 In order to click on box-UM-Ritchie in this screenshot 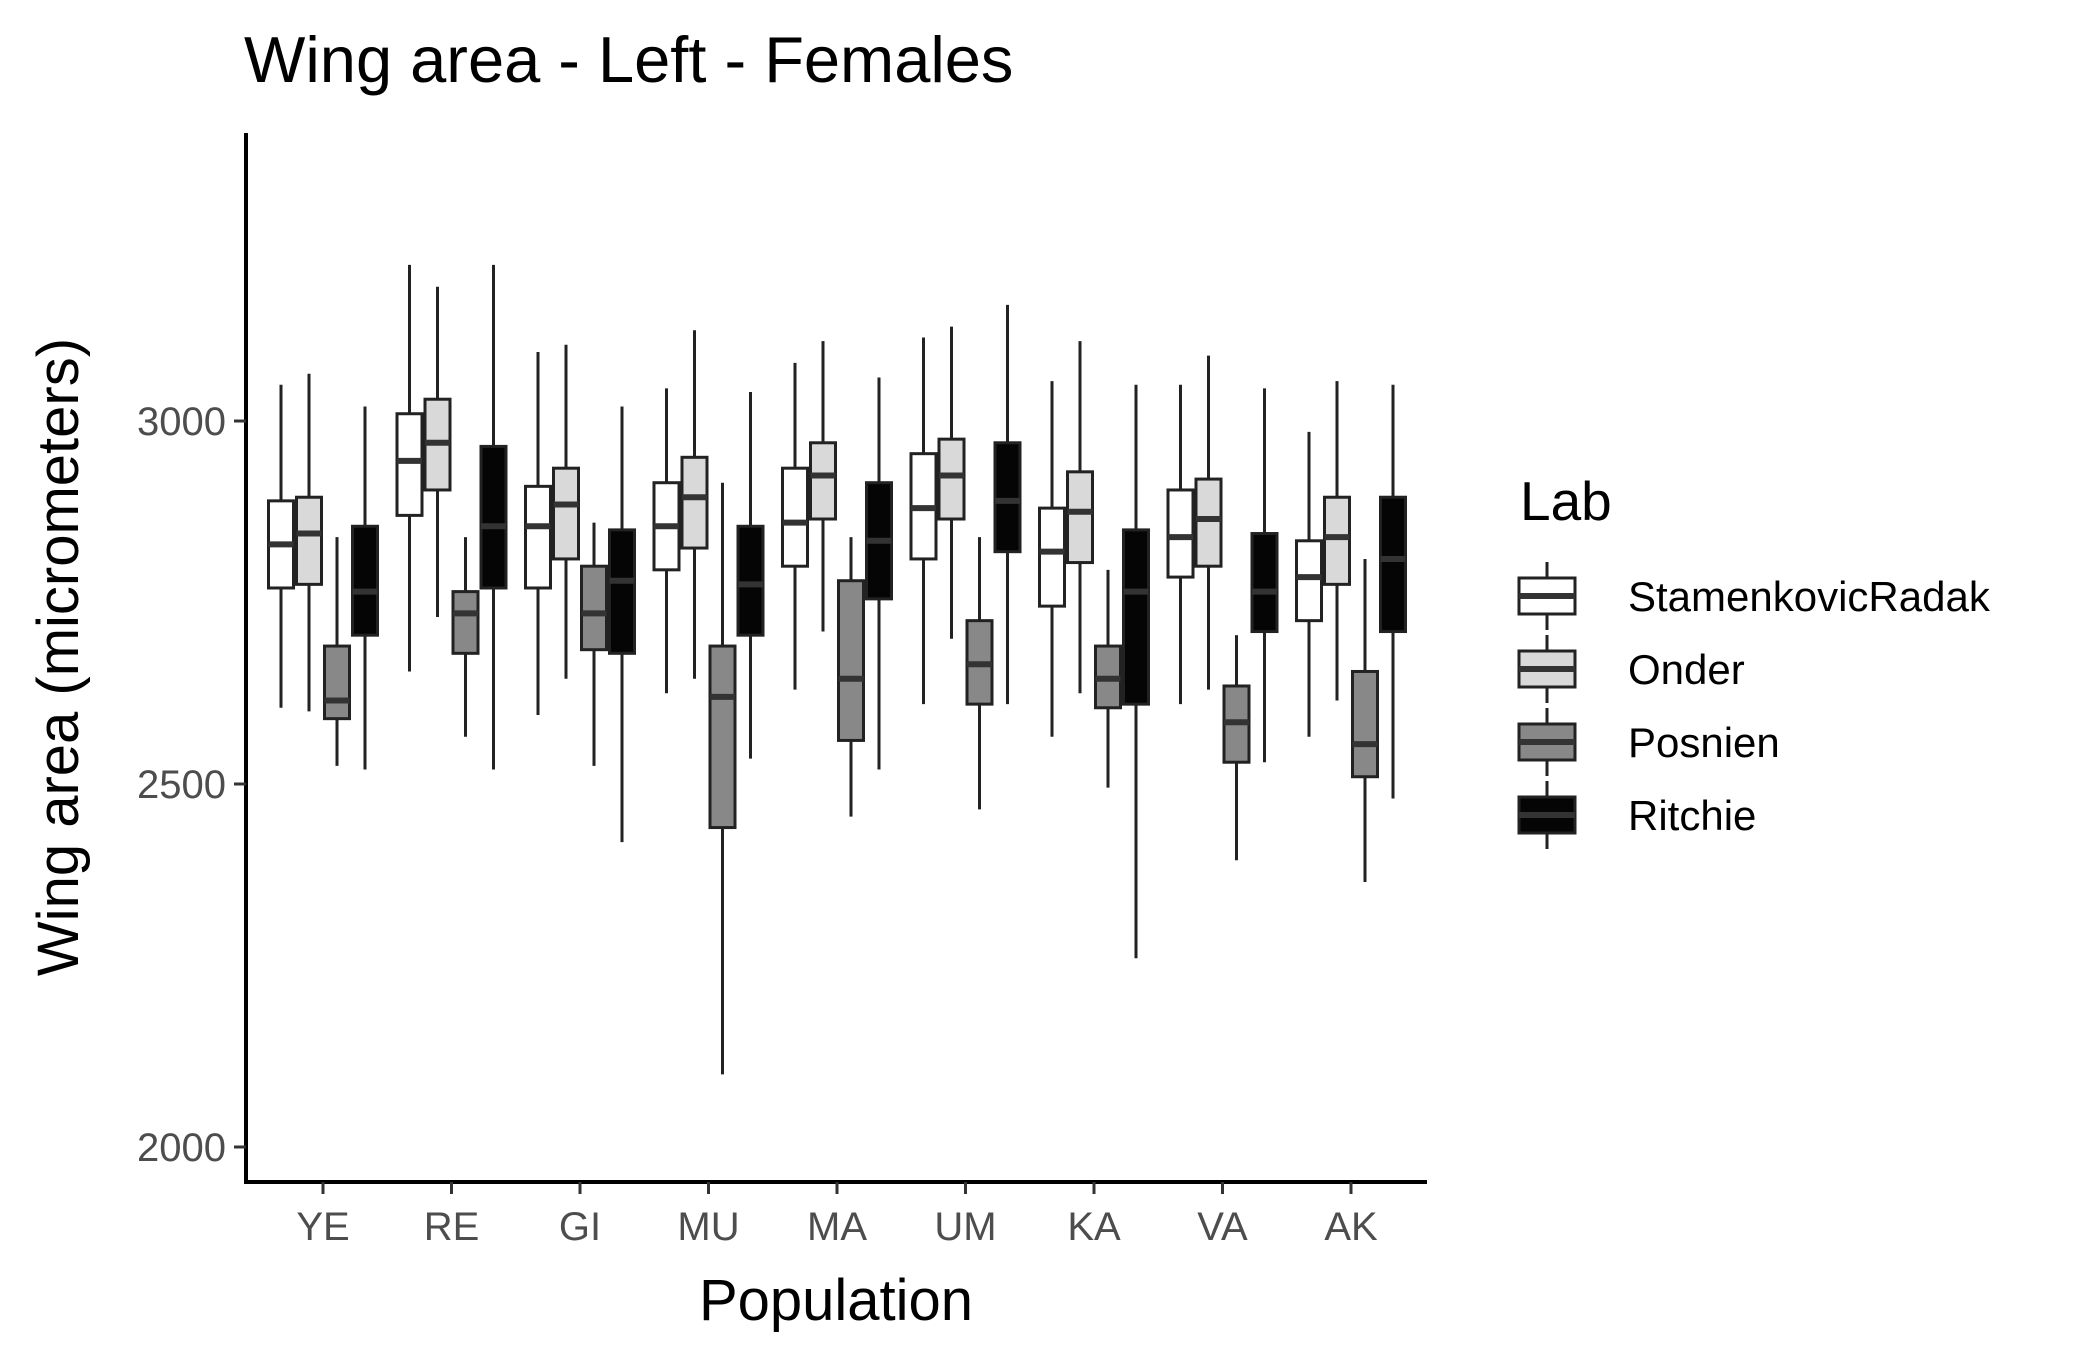, I will do `click(1007, 504)`.